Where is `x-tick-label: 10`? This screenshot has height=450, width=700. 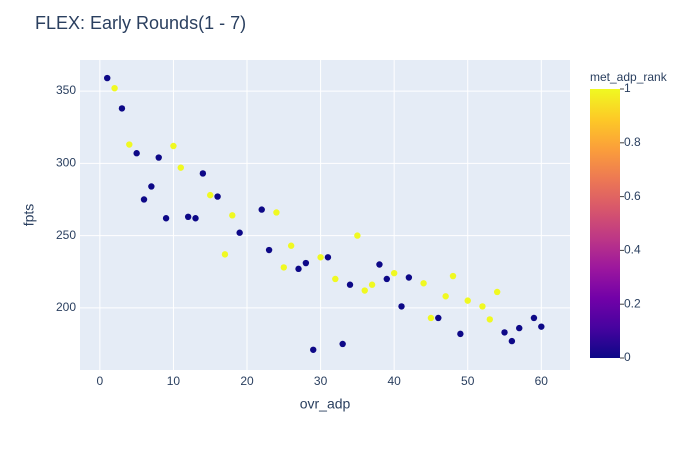 x-tick-label: 10 is located at coordinates (174, 381).